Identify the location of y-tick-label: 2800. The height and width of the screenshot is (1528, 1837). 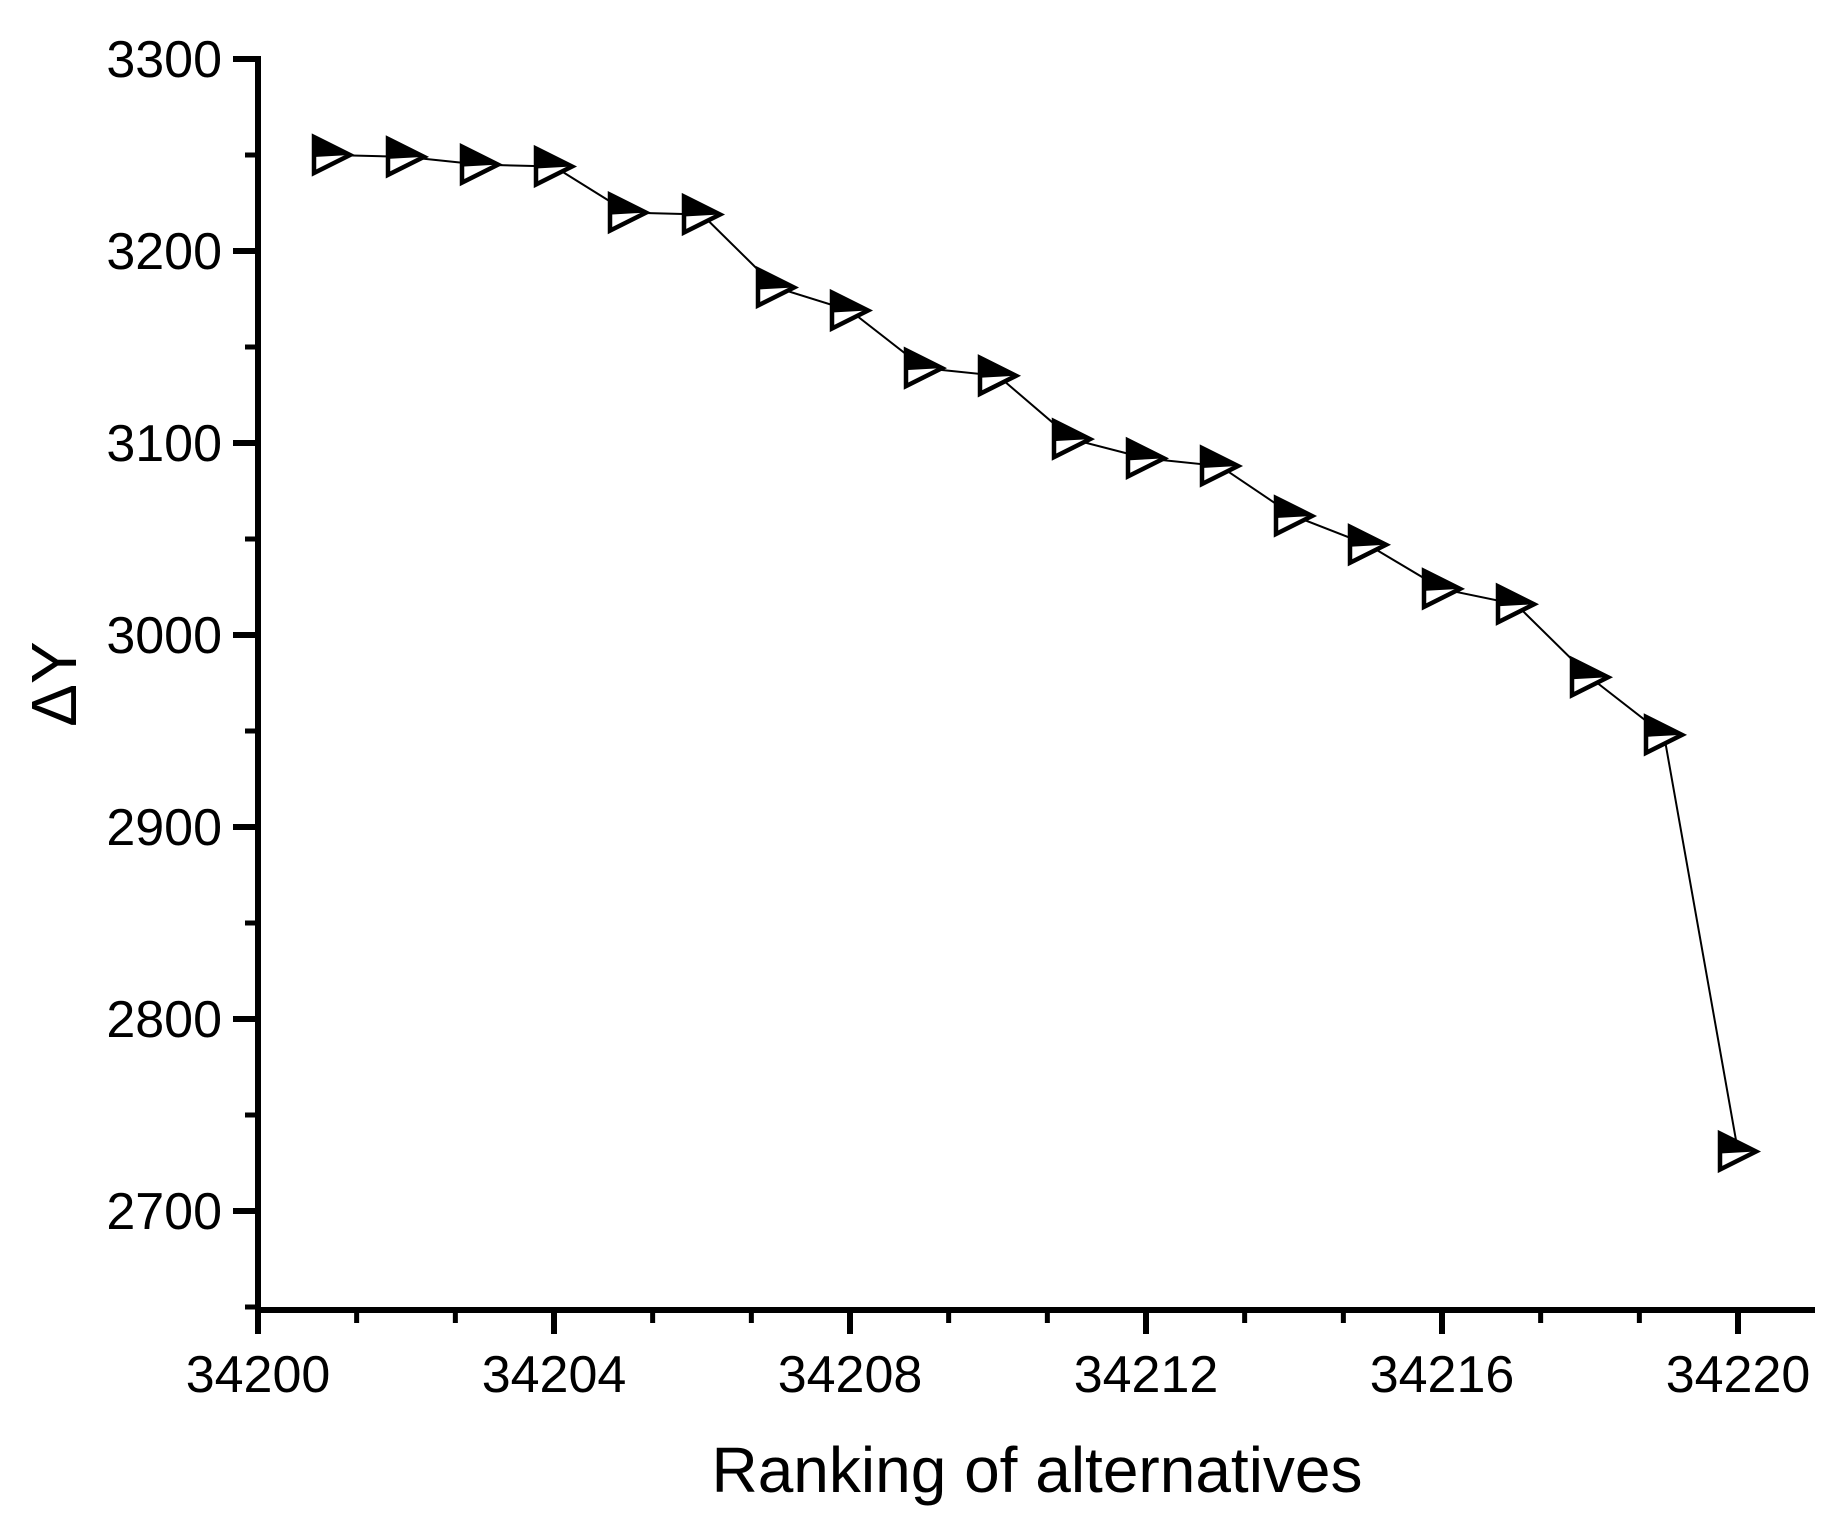
(164, 1020).